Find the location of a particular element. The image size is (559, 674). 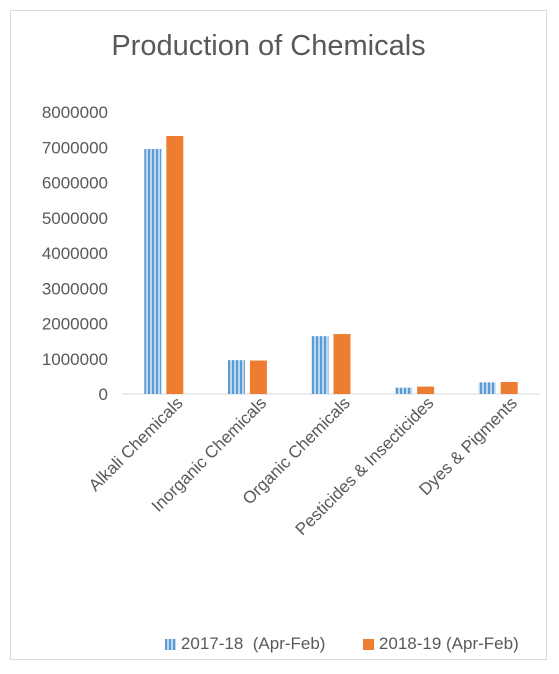

y-tick-label: 3000000 is located at coordinates (75, 288).